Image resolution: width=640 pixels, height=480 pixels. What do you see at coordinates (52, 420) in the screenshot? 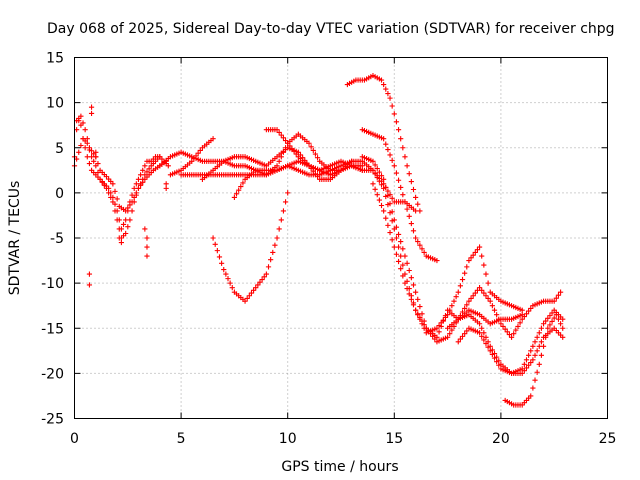
I see `y-tick-label: -25` at bounding box center [52, 420].